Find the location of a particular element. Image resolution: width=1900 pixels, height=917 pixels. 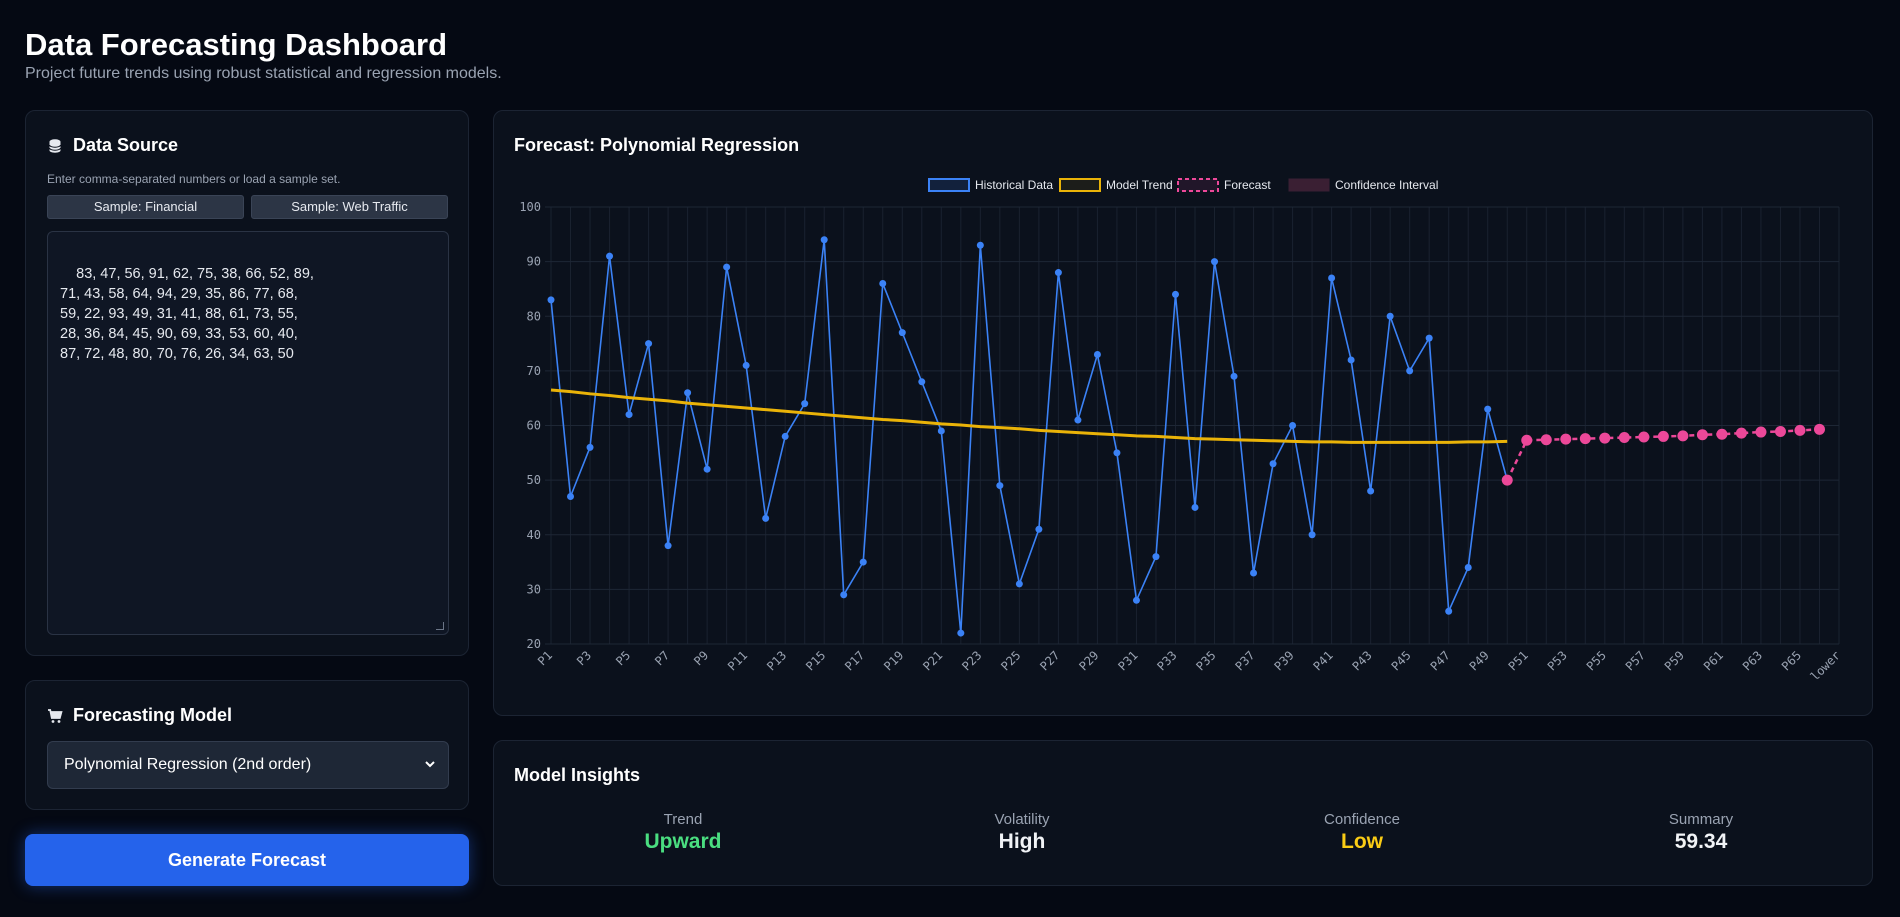

metric-confidence-label: Confidence is located at coordinates (1362, 819).